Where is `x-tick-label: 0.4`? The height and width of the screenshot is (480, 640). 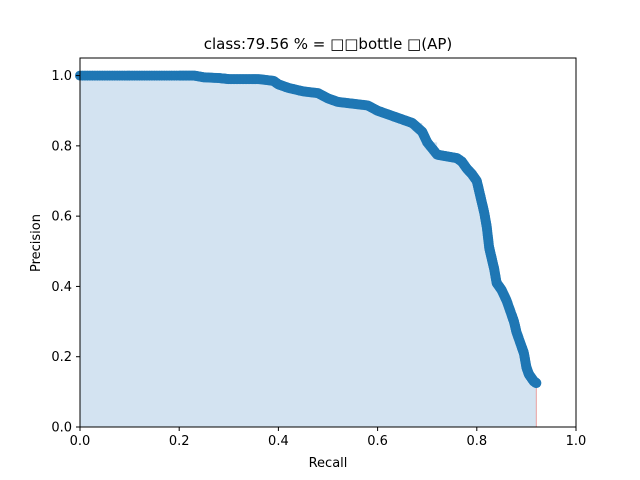
x-tick-label: 0.4 is located at coordinates (278, 441).